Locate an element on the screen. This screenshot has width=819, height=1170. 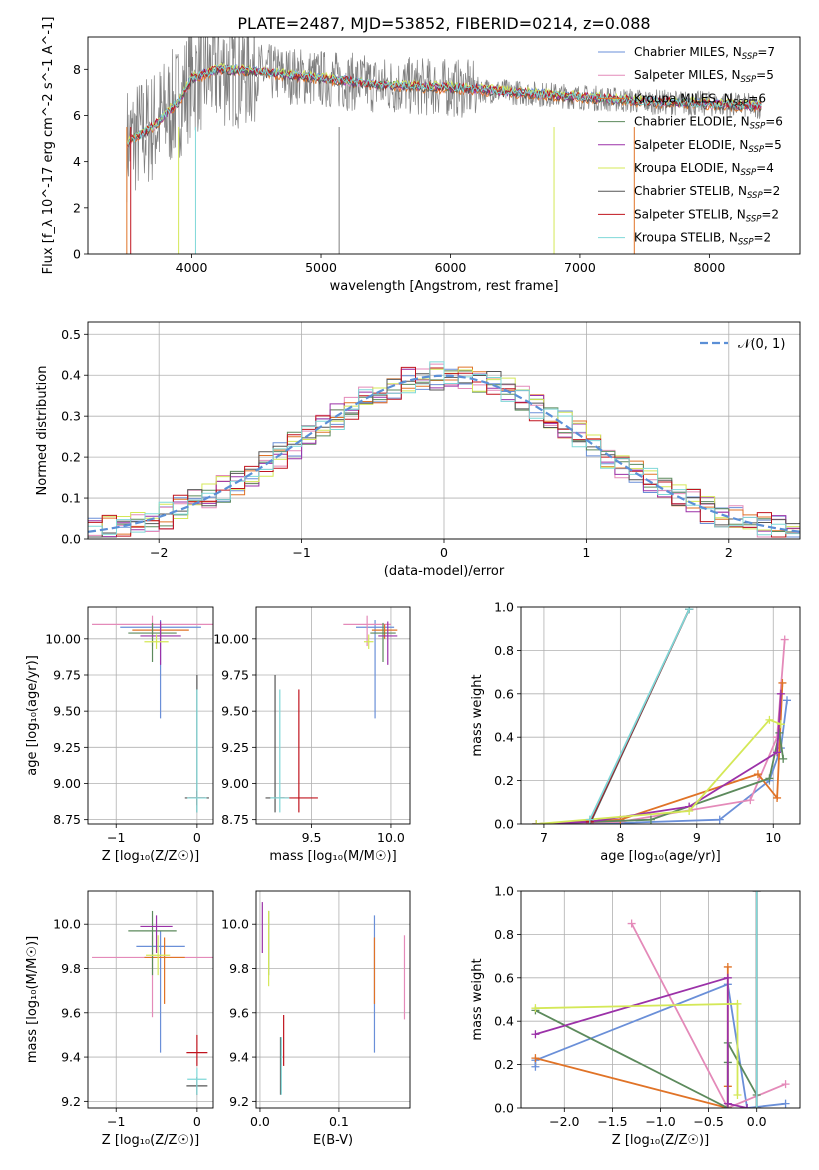
legend-label: Kroupa ELODIE, NSSP=4 is located at coordinates (704, 169).